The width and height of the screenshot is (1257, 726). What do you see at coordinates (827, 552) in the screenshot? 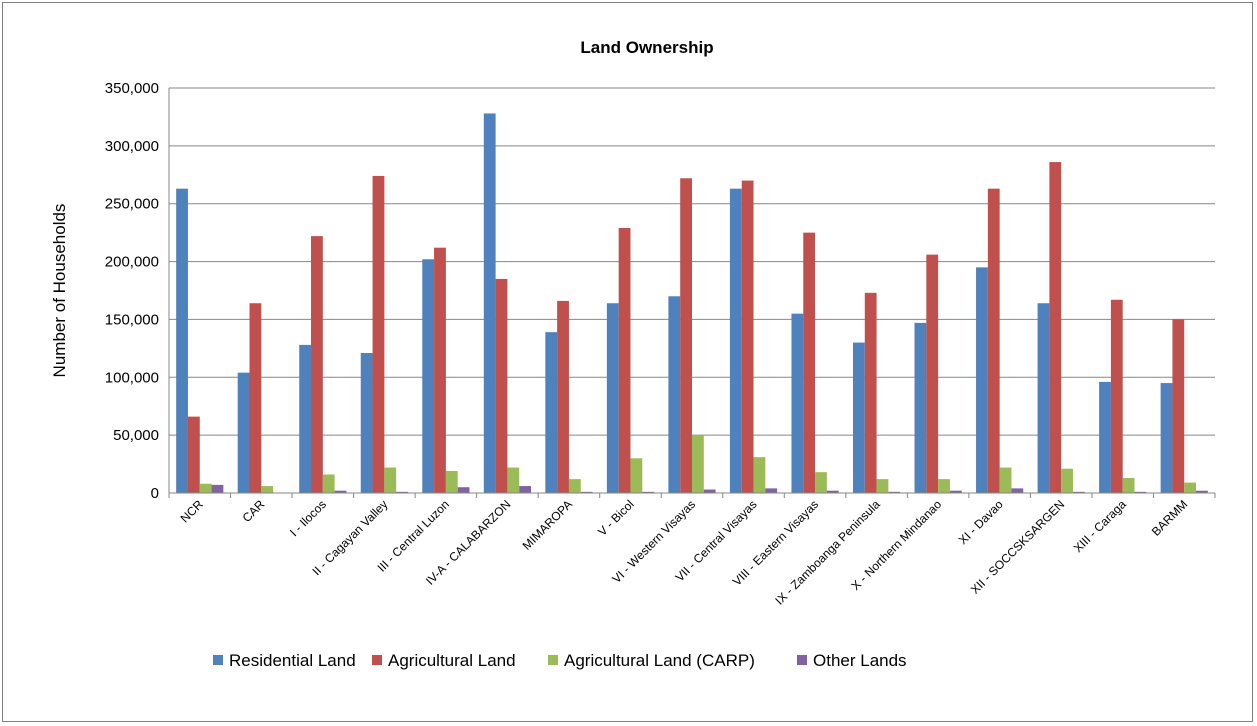
I see `x-tick-label: IX - Zamboanga Peninsula` at bounding box center [827, 552].